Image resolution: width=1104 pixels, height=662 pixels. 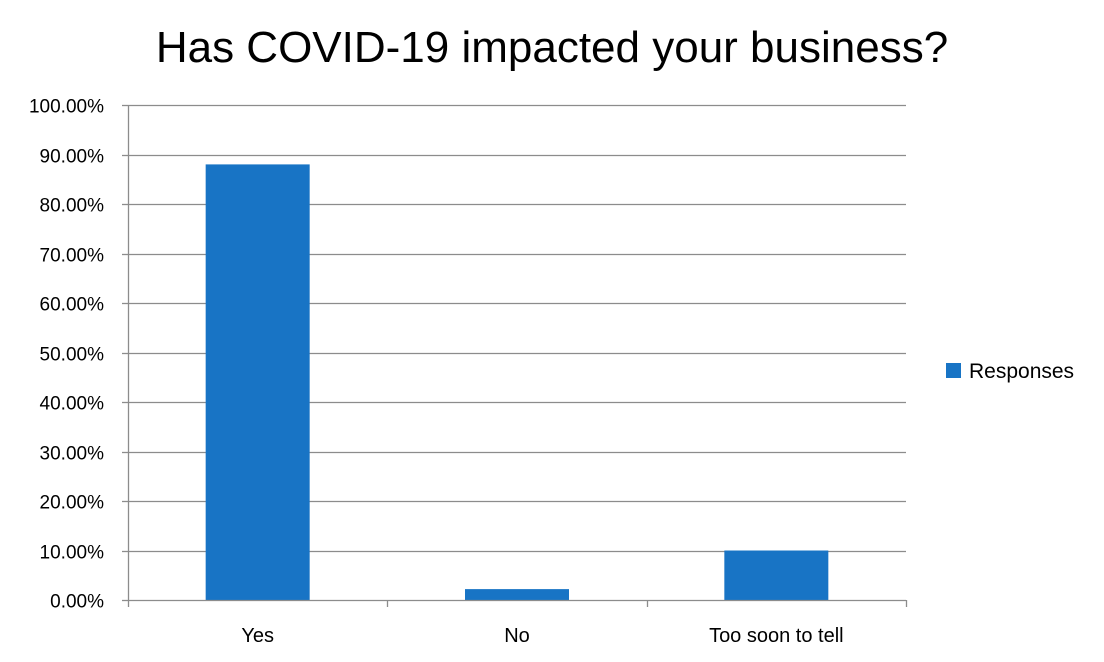 I want to click on x-category-label: No, so click(x=517, y=636).